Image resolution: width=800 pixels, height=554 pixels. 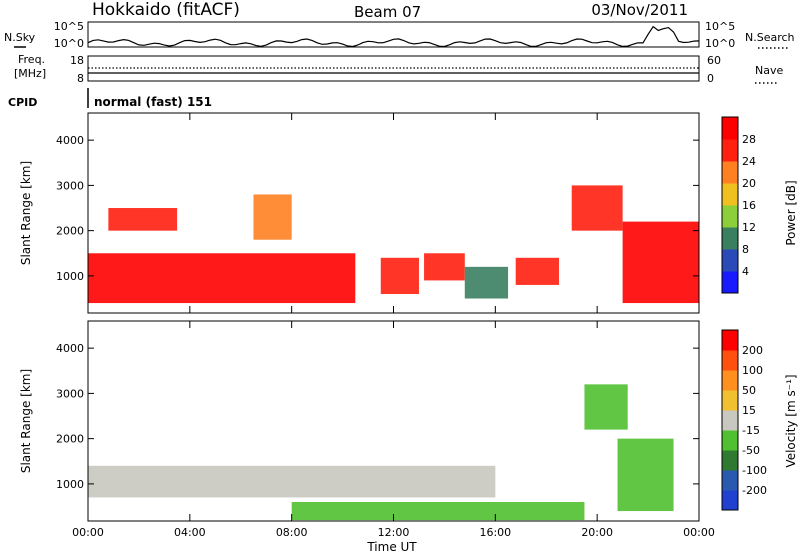 What do you see at coordinates (710, 78) in the screenshot?
I see `nave-tick-bottom: 0` at bounding box center [710, 78].